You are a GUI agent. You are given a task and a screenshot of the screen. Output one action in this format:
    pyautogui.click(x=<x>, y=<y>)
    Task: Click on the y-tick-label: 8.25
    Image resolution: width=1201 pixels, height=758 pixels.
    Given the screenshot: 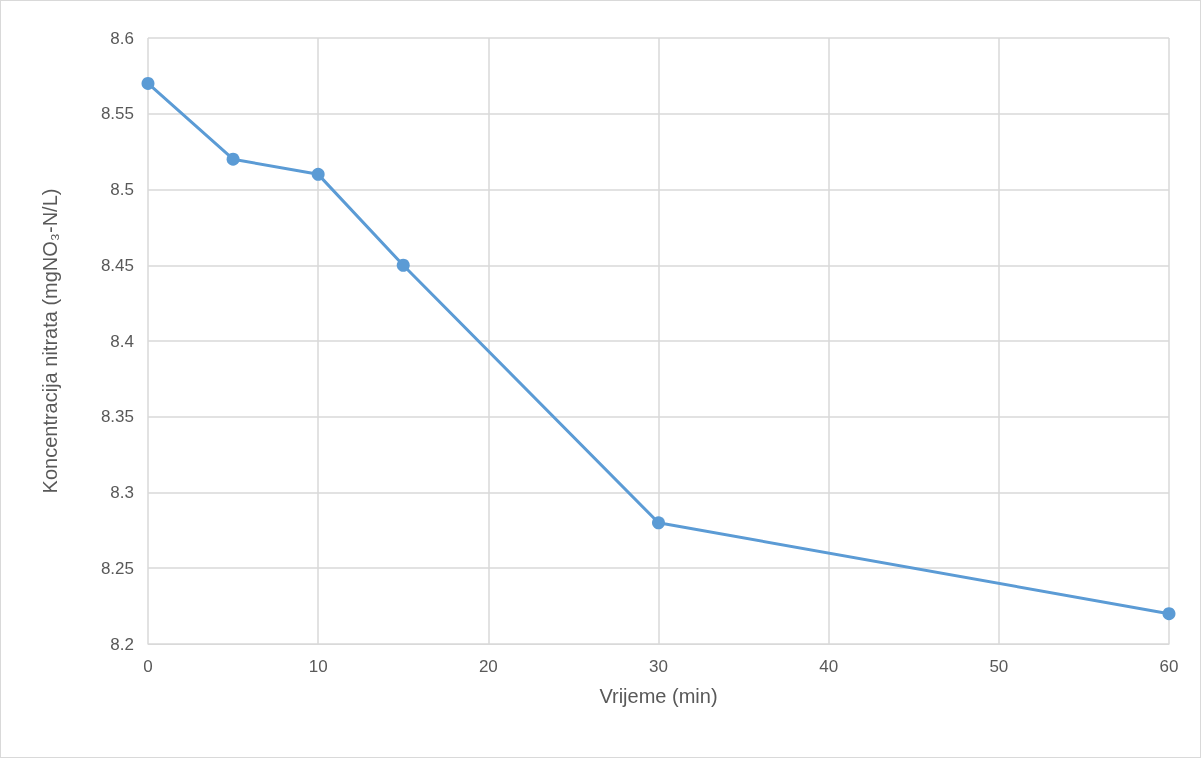 What is the action you would take?
    pyautogui.click(x=117, y=568)
    